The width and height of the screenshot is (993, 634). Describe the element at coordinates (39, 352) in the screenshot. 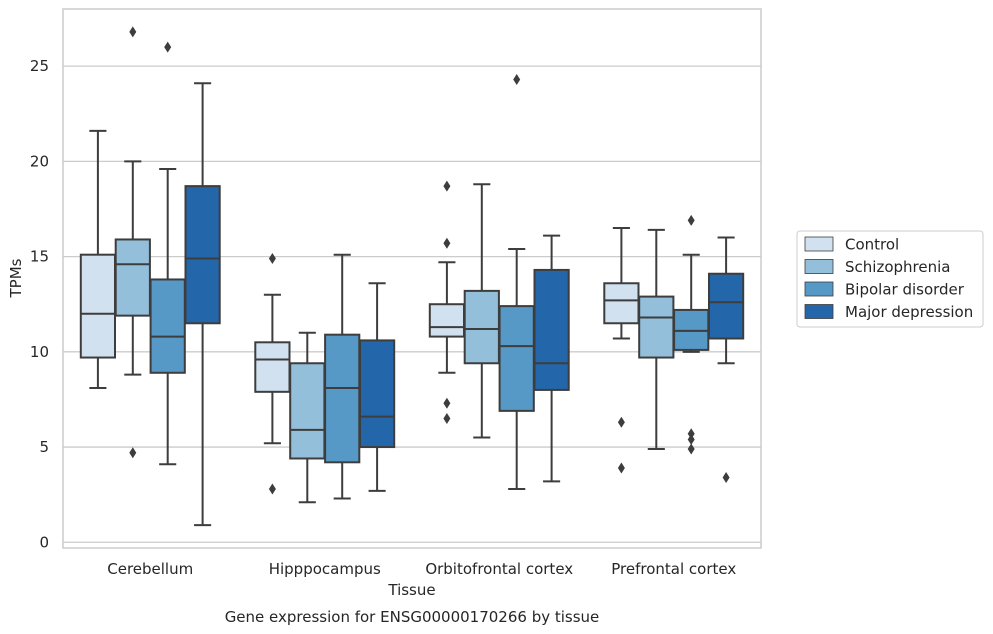

I see `y-tick-label: 10` at that location.